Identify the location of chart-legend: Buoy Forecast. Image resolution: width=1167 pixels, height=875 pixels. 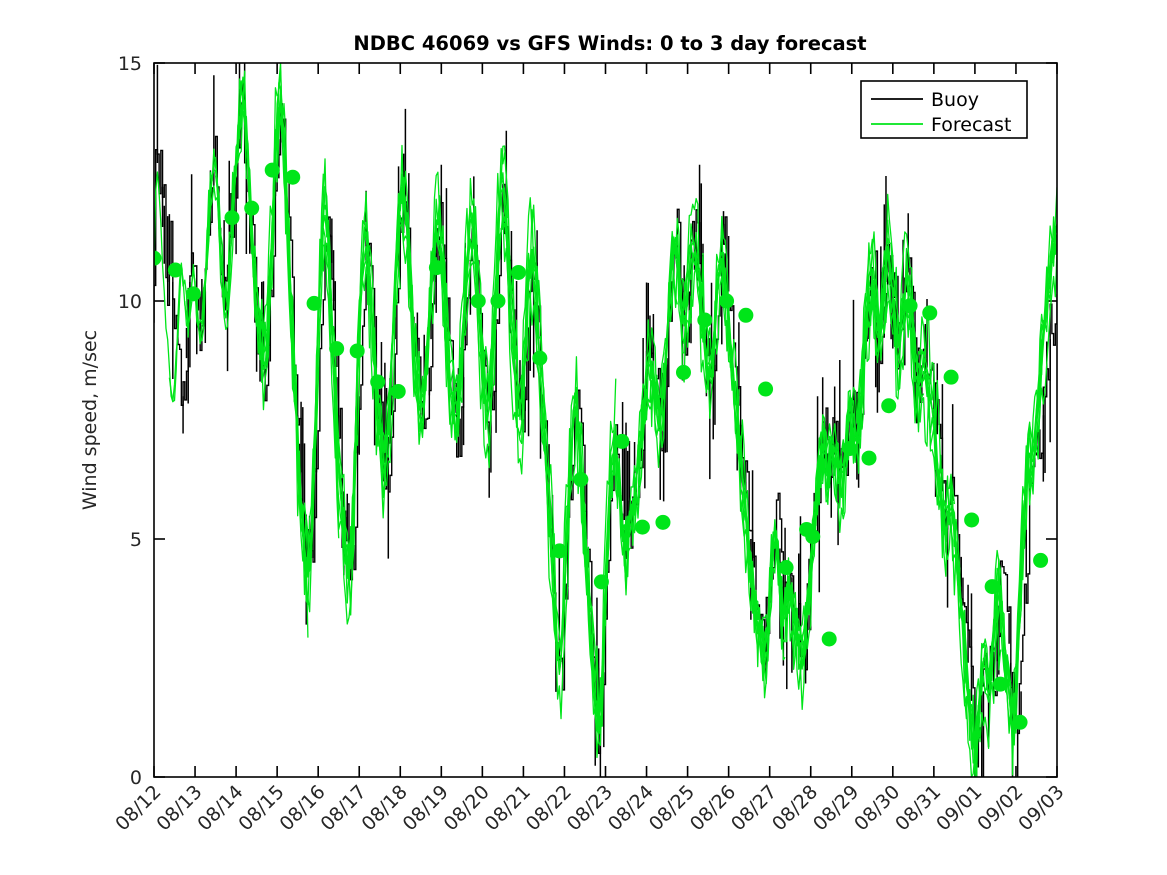
(944, 109).